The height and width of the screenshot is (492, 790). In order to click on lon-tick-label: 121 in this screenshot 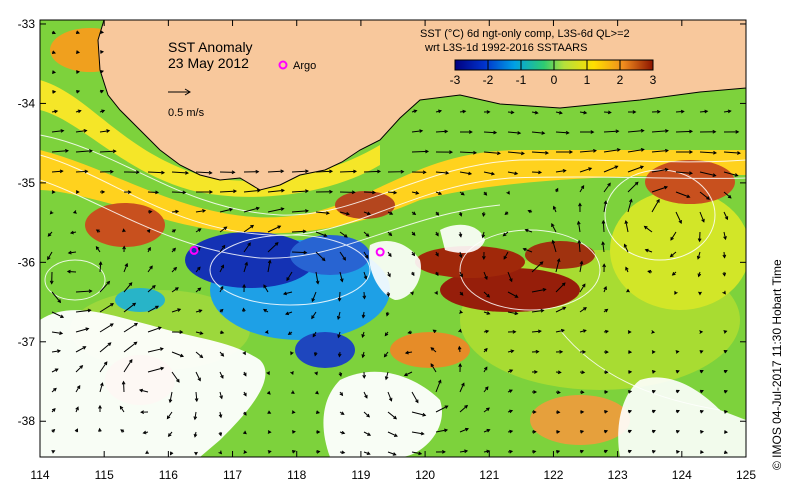, I will do `click(489, 475)`.